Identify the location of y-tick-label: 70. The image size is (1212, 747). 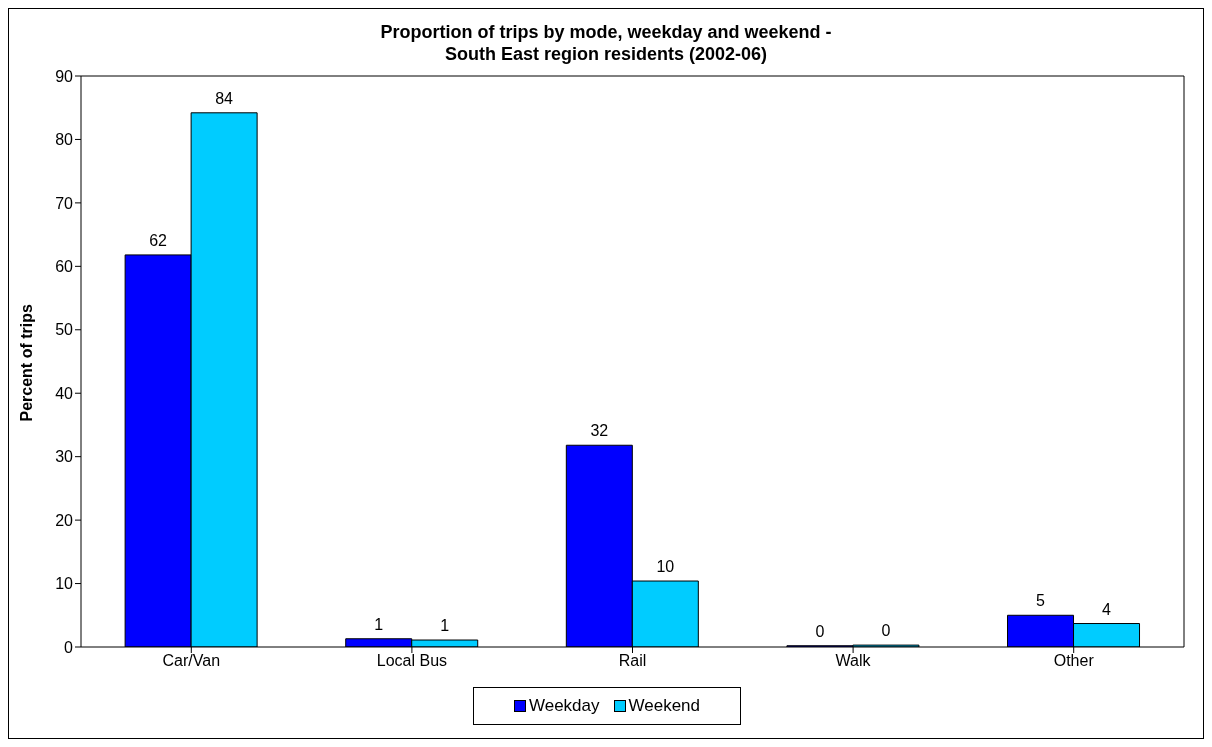
(64, 203).